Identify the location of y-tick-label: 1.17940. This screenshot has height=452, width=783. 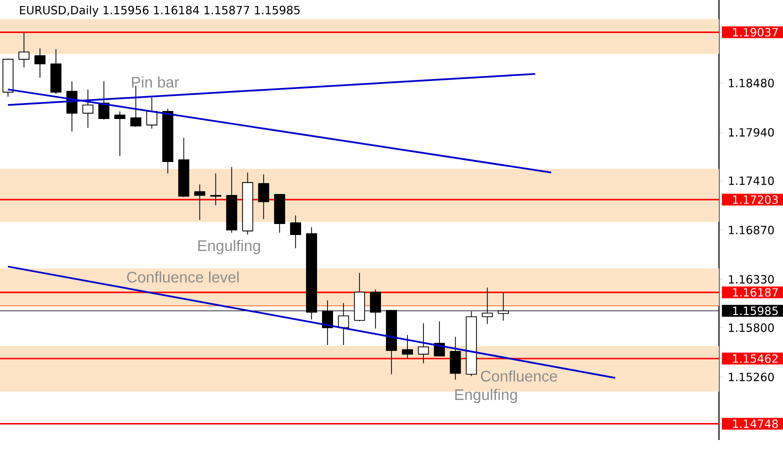
(751, 132).